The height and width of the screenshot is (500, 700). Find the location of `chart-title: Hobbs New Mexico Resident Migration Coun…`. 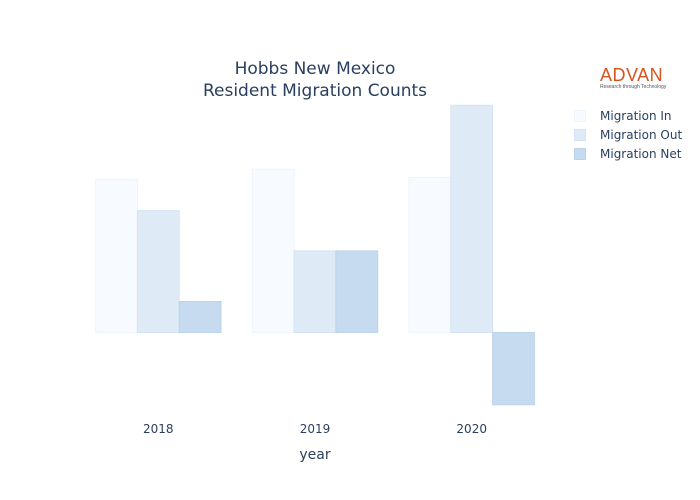

chart-title: Hobbs New Mexico Resident Migration Coun… is located at coordinates (315, 80).